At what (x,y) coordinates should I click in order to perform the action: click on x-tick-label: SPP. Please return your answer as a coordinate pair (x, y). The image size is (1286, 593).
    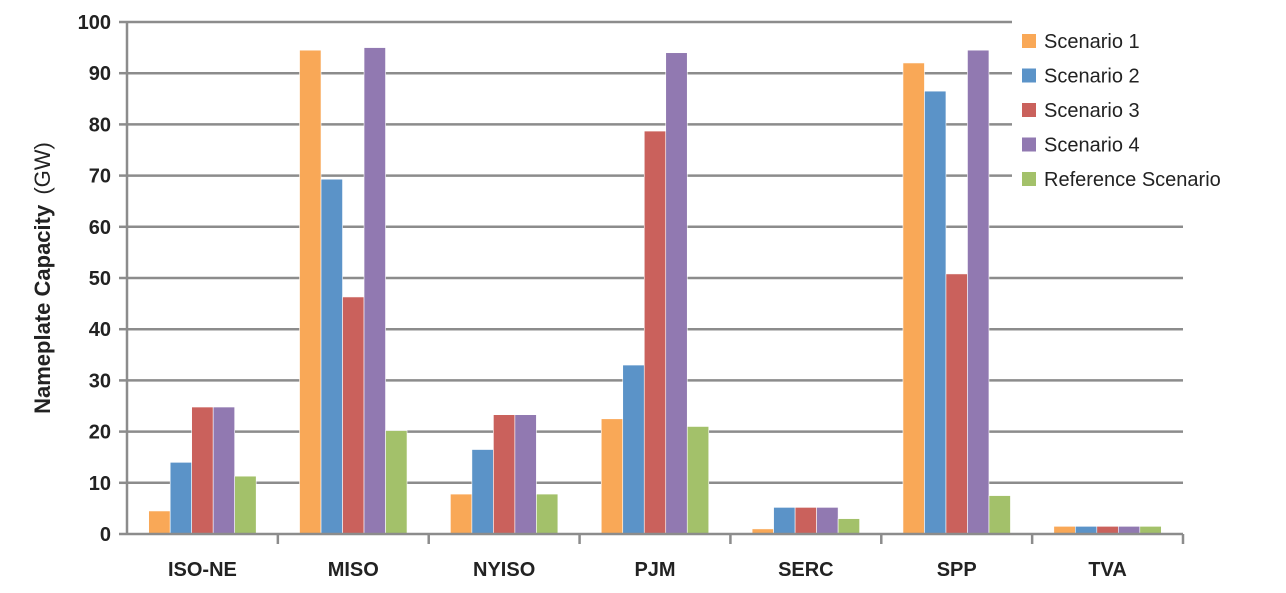
    Looking at the image, I should click on (957, 570).